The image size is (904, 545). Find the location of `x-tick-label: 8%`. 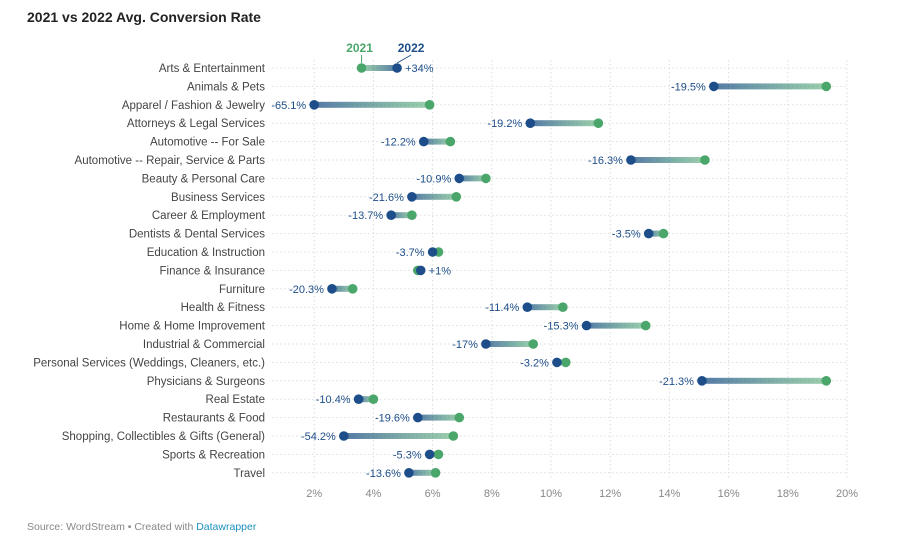

x-tick-label: 8% is located at coordinates (492, 494).